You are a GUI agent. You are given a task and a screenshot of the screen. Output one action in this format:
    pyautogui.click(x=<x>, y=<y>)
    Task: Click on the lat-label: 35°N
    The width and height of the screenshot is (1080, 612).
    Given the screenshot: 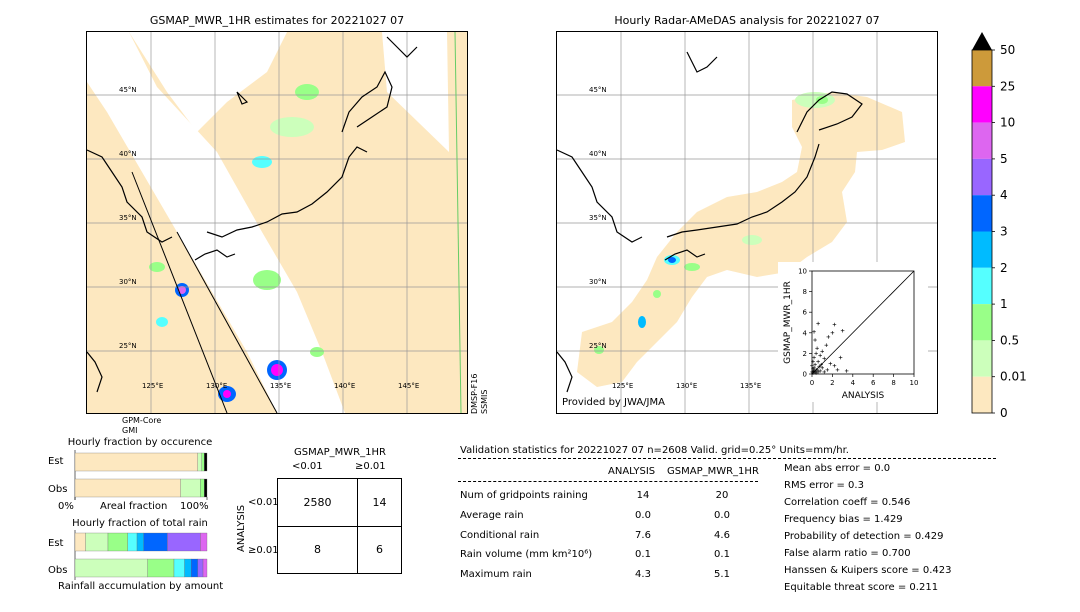 What is the action you would take?
    pyautogui.click(x=598, y=218)
    